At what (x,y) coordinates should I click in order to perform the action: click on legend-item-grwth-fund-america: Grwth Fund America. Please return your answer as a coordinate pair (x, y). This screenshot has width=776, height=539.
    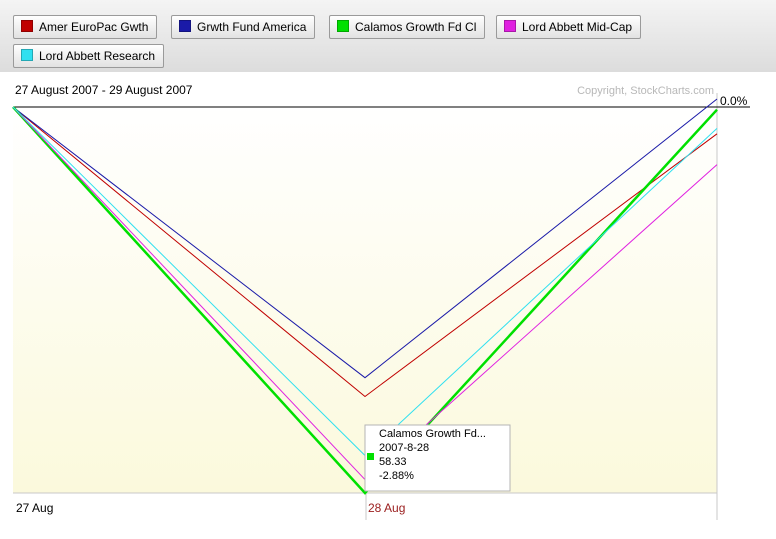
    Looking at the image, I should click on (243, 27).